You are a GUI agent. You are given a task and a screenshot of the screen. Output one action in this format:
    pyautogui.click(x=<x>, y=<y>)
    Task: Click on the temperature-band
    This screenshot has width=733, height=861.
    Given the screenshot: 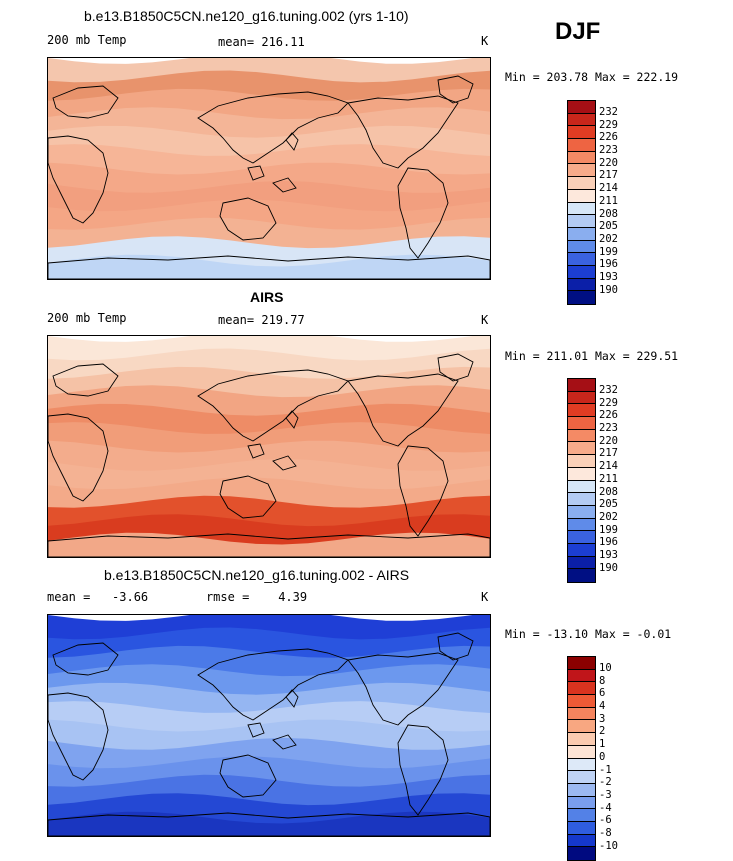 What is the action you would take?
    pyautogui.click(x=269, y=823)
    